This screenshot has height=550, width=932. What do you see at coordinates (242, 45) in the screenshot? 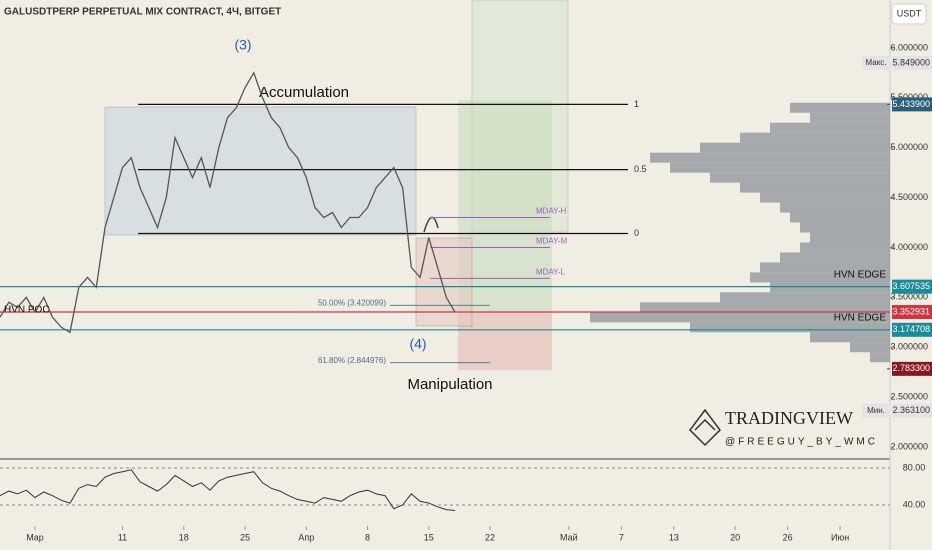
I see `wave-label: (3)` at bounding box center [242, 45].